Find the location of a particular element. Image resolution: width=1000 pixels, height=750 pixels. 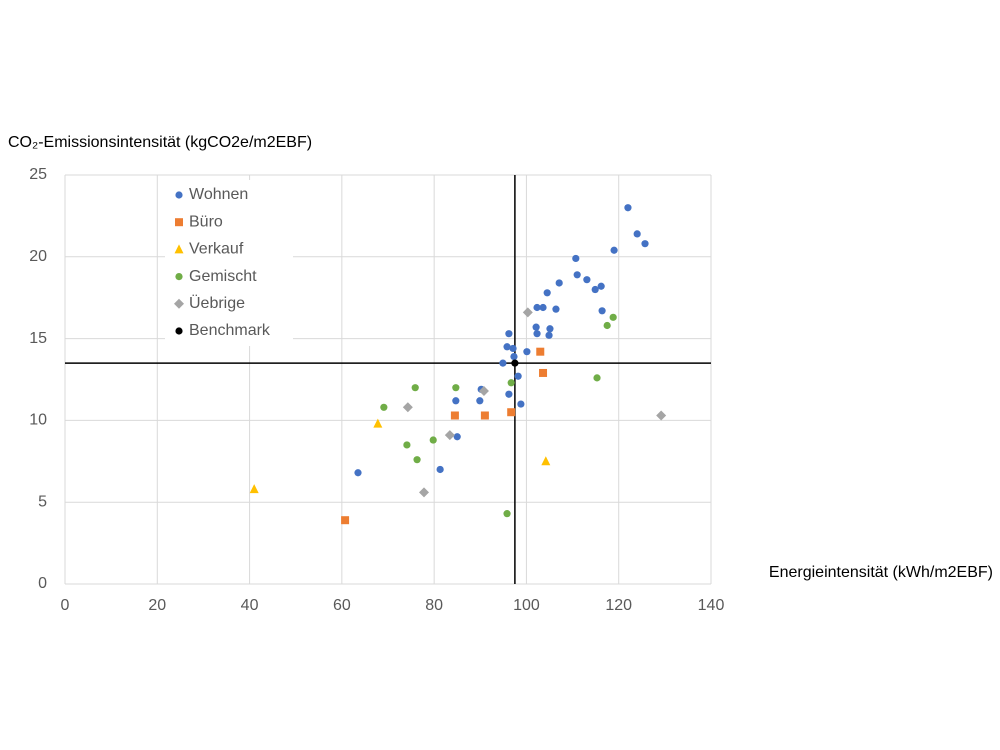

y-tick-label: 25 is located at coordinates (38, 174).